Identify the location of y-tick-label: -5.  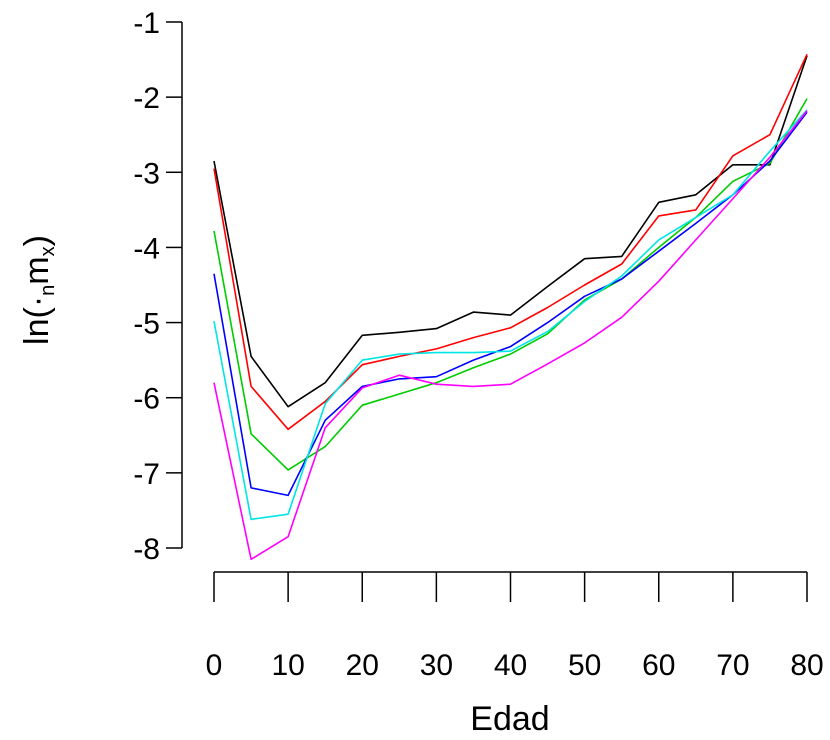
(146, 324).